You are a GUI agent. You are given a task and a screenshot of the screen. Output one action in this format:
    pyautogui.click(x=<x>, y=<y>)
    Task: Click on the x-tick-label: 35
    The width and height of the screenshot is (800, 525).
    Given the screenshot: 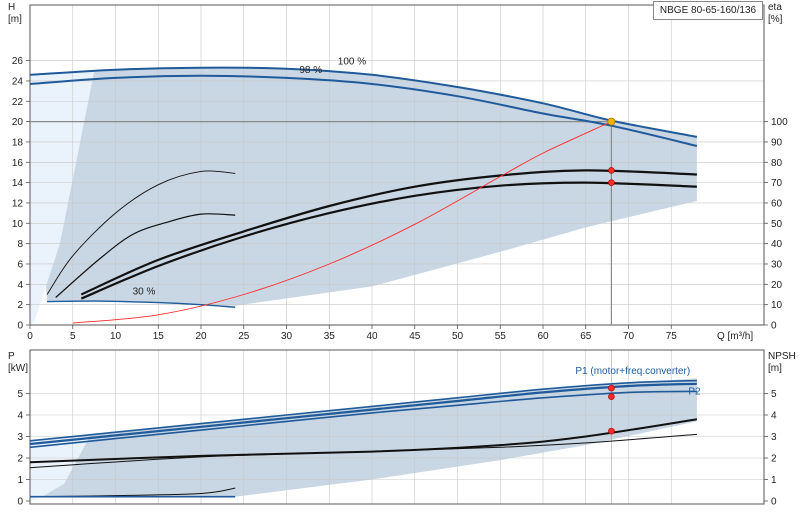 What is the action you would take?
    pyautogui.click(x=330, y=336)
    